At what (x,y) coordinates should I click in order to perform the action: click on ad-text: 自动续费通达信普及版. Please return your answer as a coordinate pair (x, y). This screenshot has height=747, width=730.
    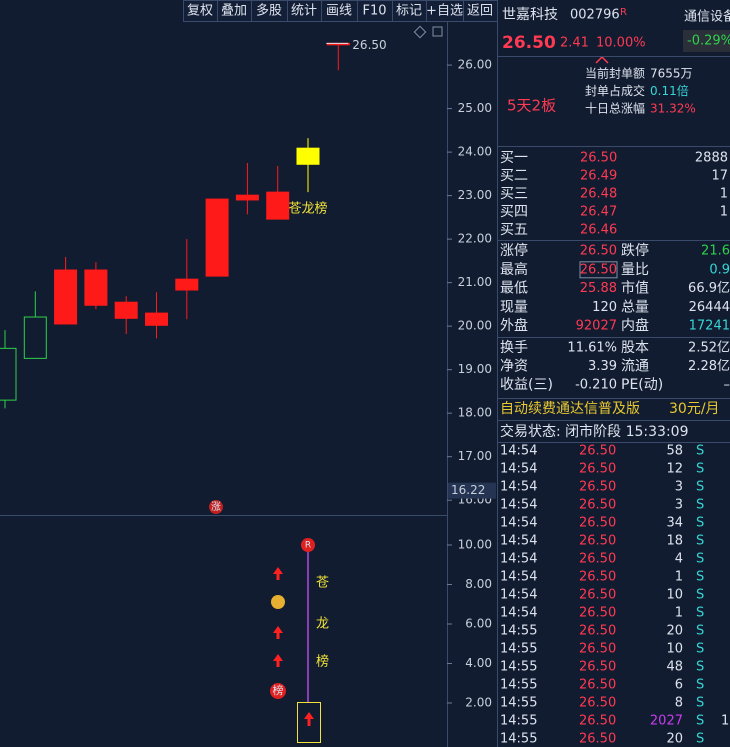
    Looking at the image, I should click on (570, 408).